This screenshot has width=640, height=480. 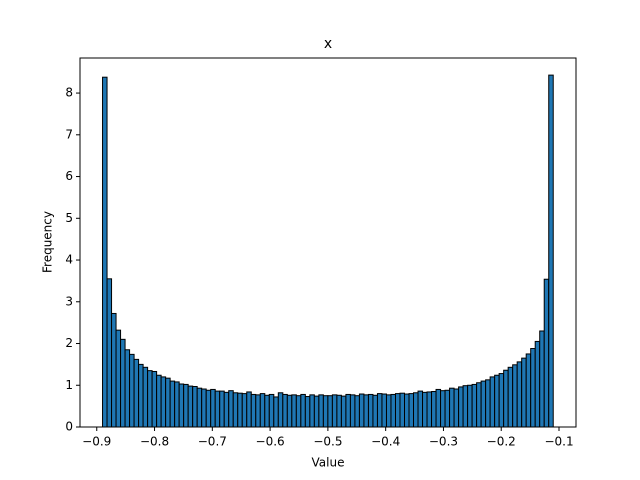 I want to click on x-tick-label: −0.1, so click(x=558, y=442).